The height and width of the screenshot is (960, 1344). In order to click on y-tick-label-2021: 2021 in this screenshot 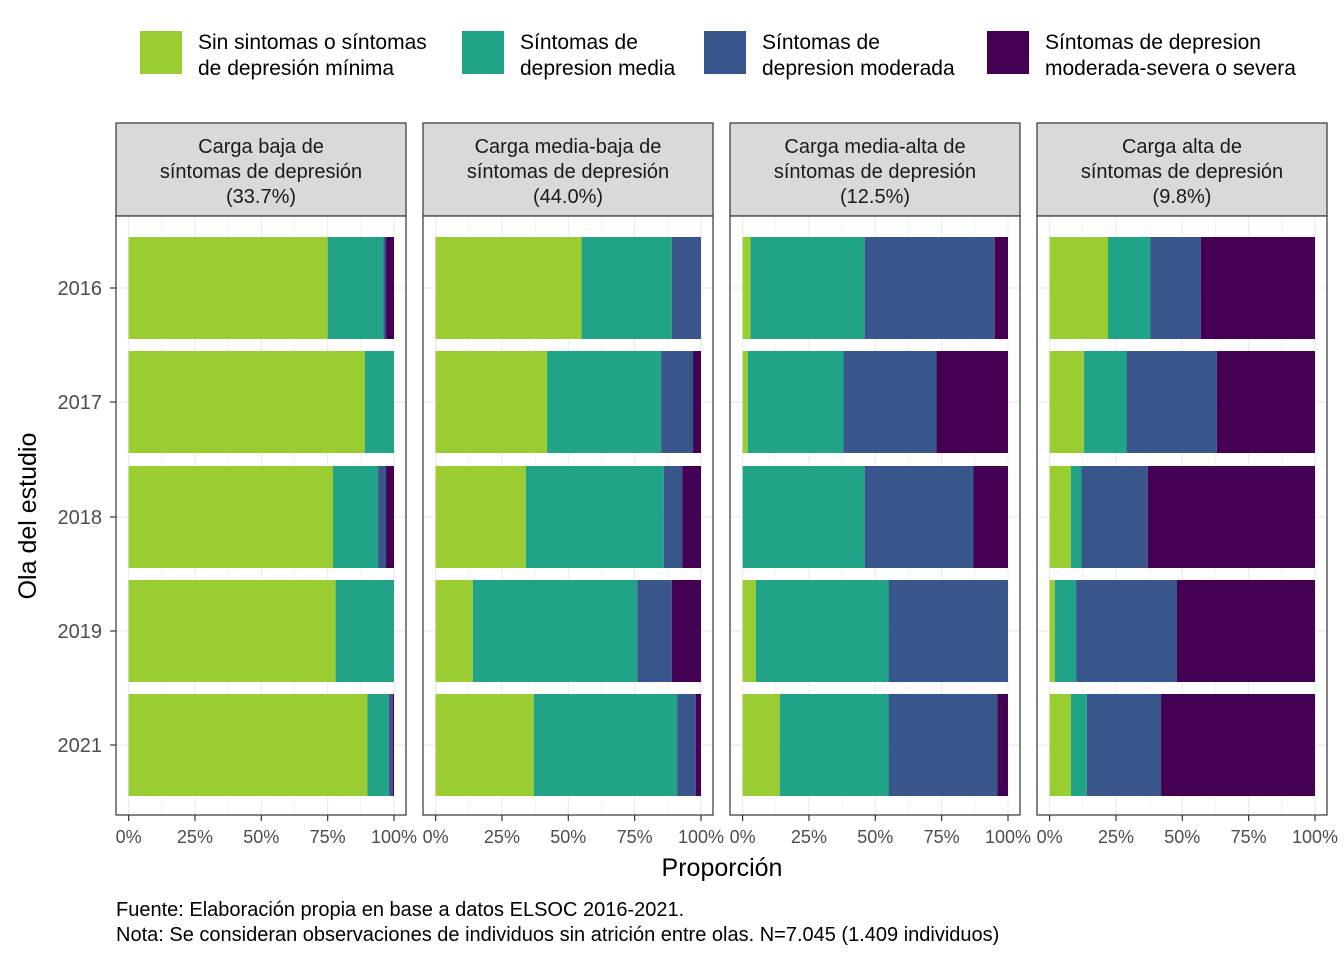, I will do `click(80, 746)`.